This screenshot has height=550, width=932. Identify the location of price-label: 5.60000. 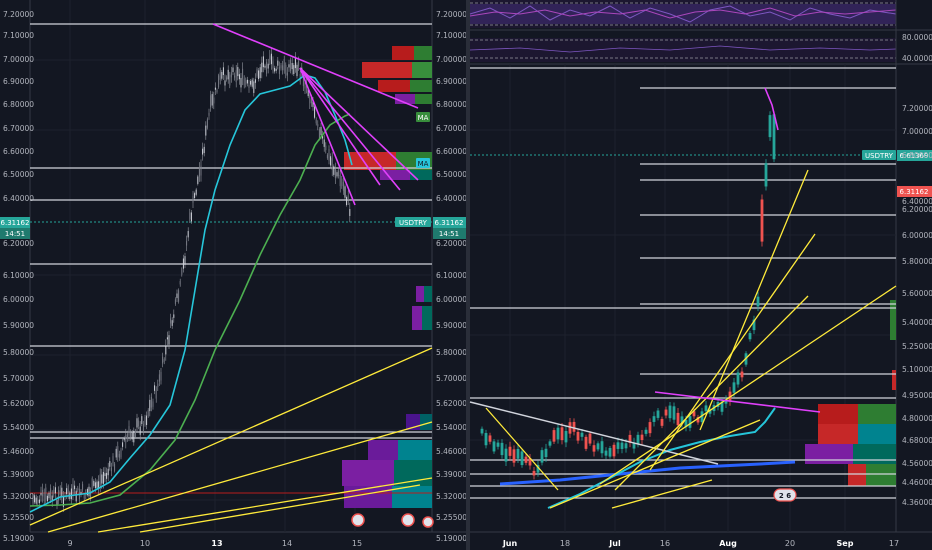
(917, 293).